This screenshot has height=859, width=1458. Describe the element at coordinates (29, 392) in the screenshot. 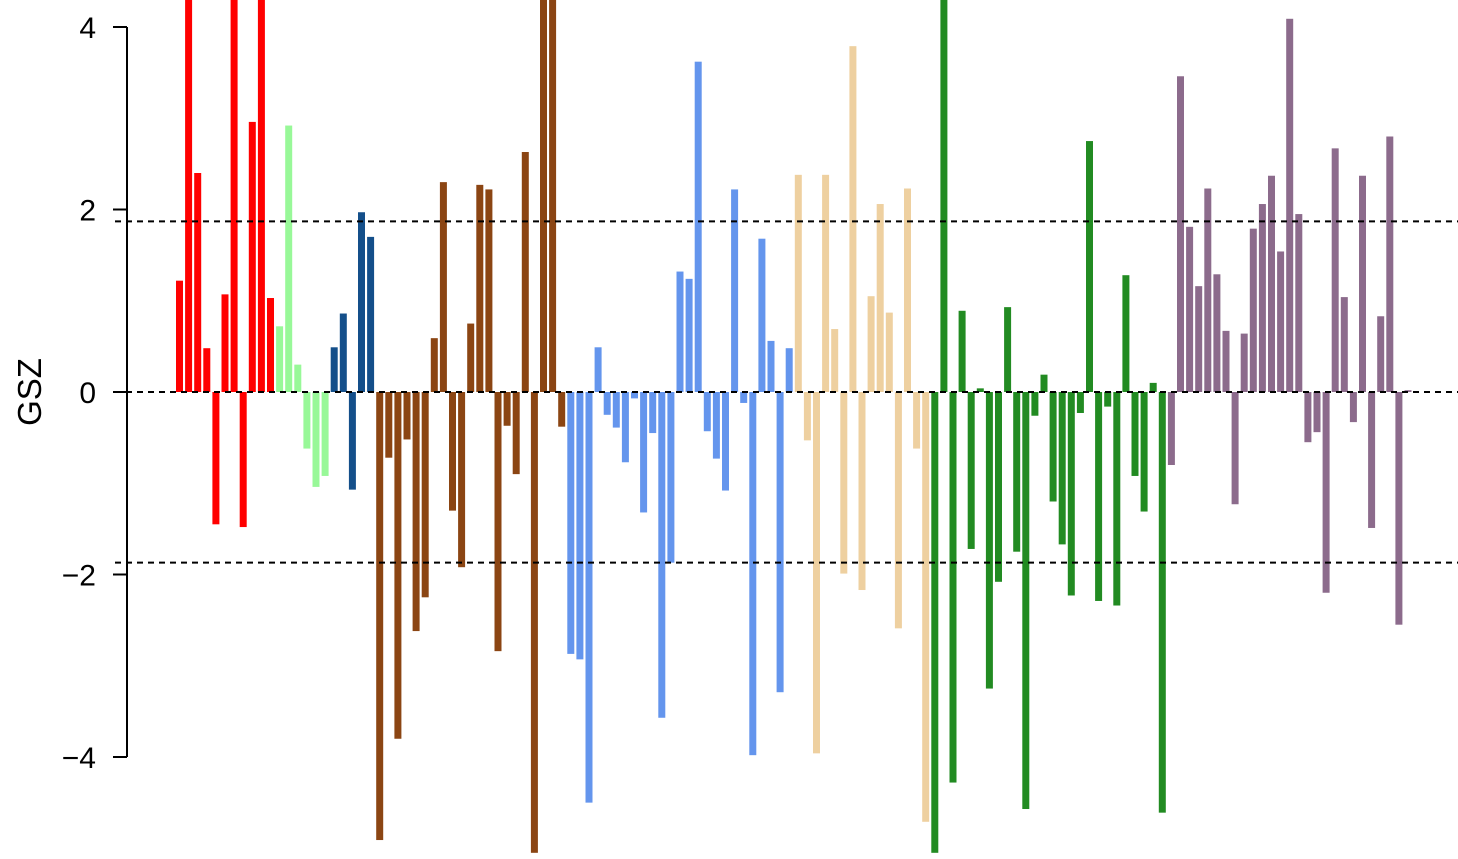

I see `y-axis-title: GSZ` at that location.